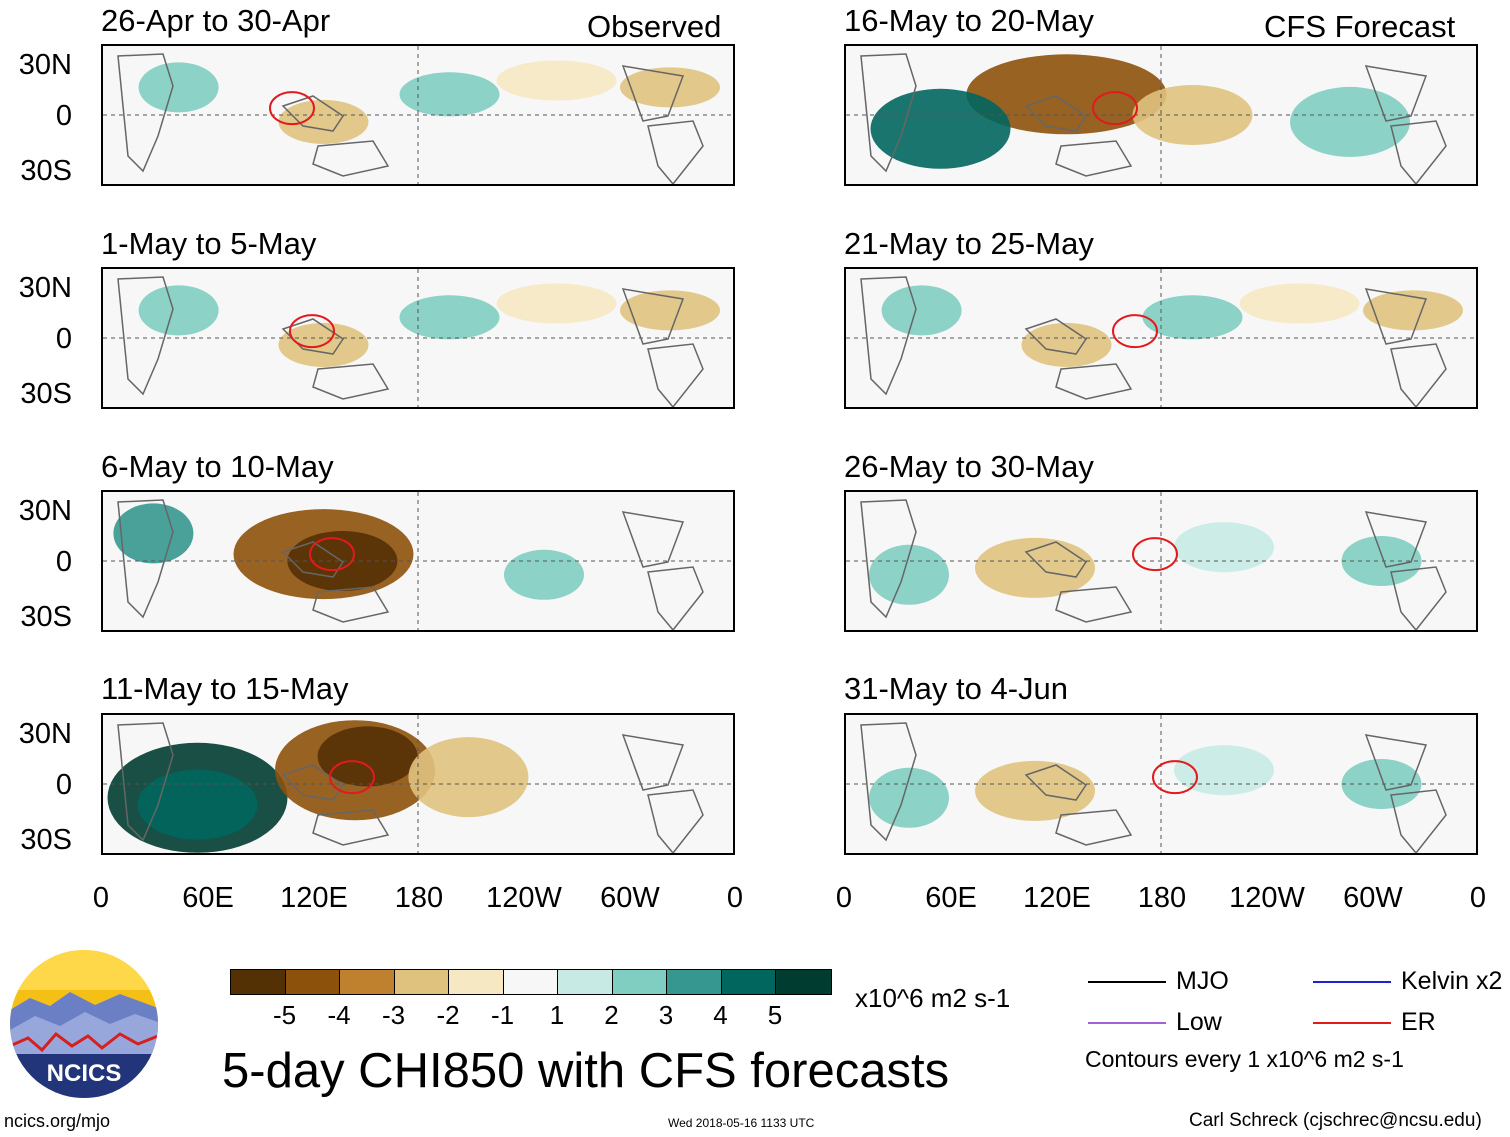 The image size is (1510, 1137). I want to click on lon-label-180: 180, so click(1162, 898).